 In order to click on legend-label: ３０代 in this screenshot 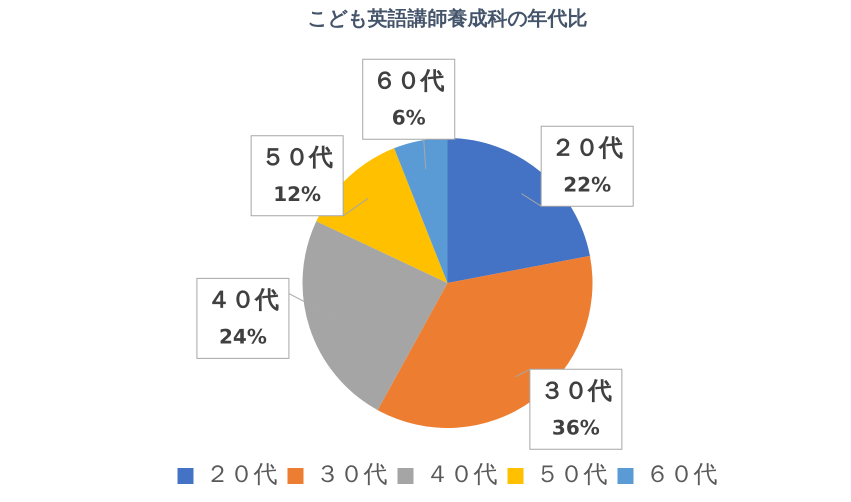, I will do `click(352, 474)`.